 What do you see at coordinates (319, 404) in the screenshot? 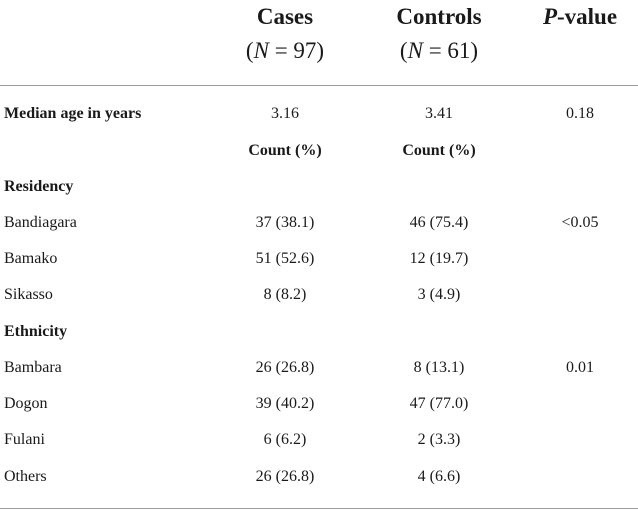
I see `table-row: Dogon 39 (40.2) 47 (77.0)` at bounding box center [319, 404].